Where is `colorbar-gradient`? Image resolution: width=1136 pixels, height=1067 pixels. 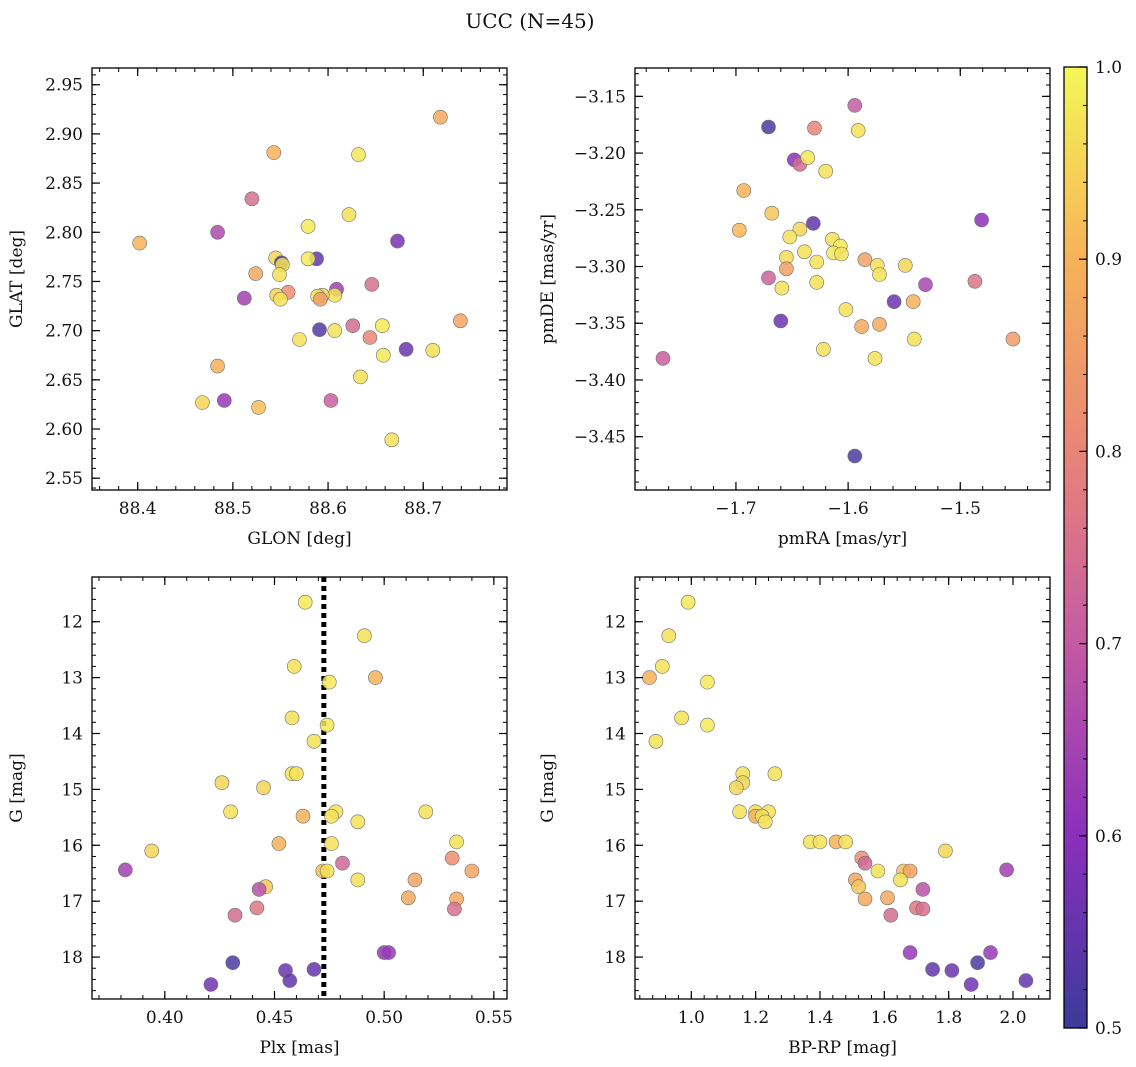
colorbar-gradient is located at coordinates (1075, 547).